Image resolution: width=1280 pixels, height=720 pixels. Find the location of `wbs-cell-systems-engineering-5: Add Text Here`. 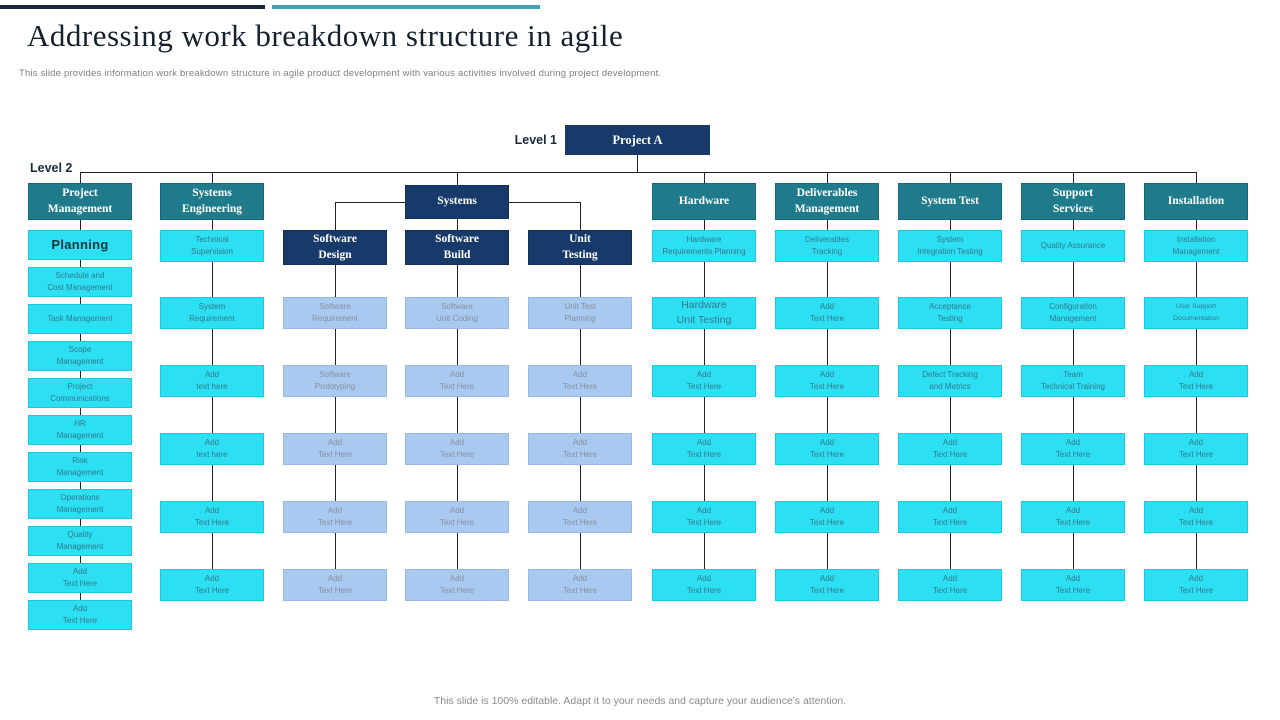

wbs-cell-systems-engineering-5: Add Text Here is located at coordinates (212, 517).